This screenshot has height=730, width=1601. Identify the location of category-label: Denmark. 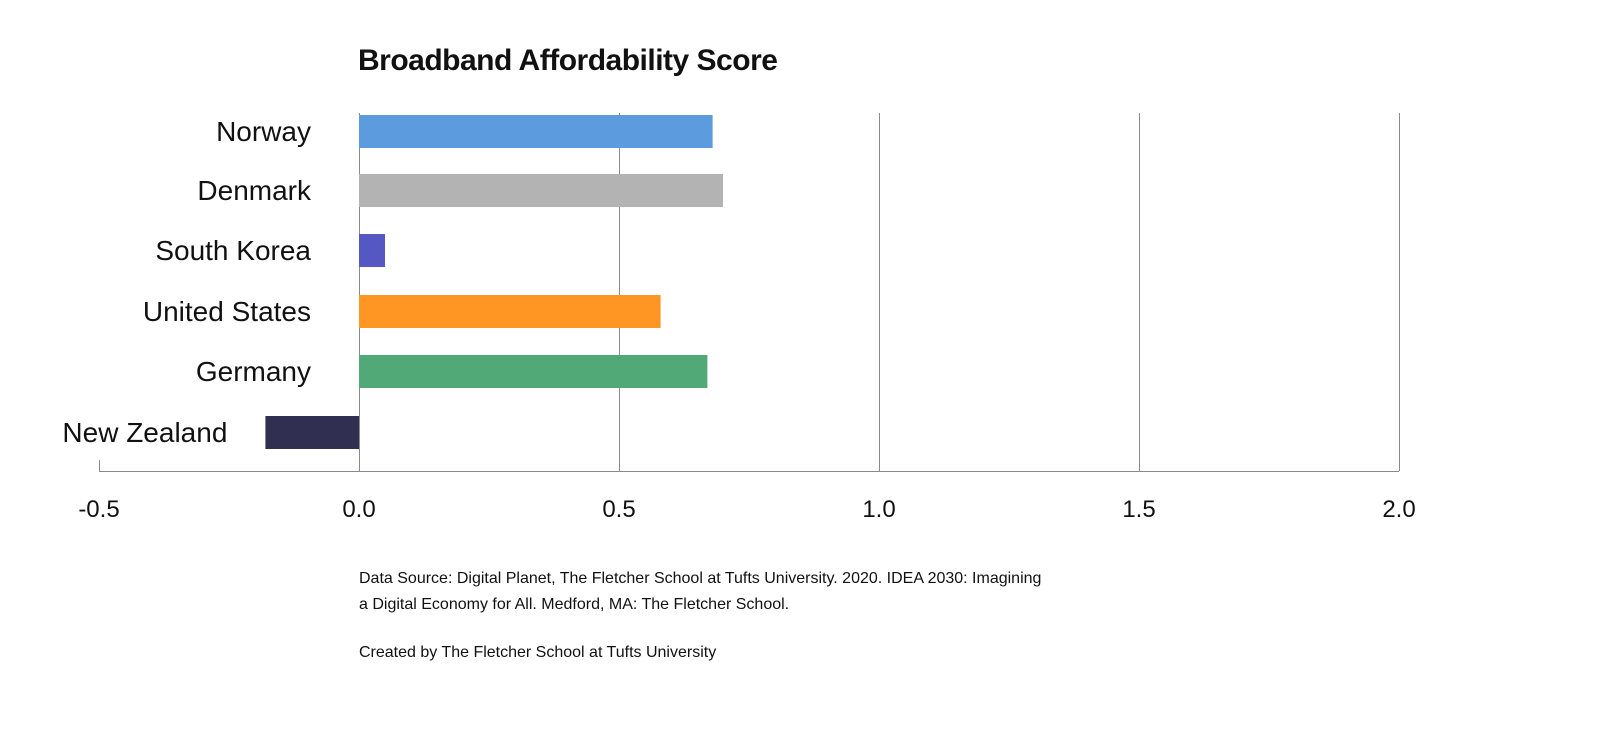
(254, 190).